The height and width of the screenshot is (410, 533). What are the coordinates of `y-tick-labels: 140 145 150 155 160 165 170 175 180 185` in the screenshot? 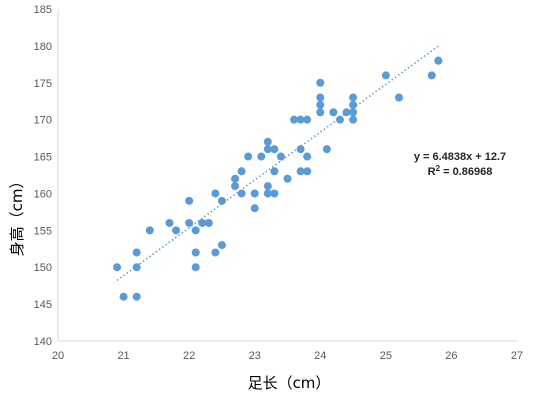 It's located at (43, 176).